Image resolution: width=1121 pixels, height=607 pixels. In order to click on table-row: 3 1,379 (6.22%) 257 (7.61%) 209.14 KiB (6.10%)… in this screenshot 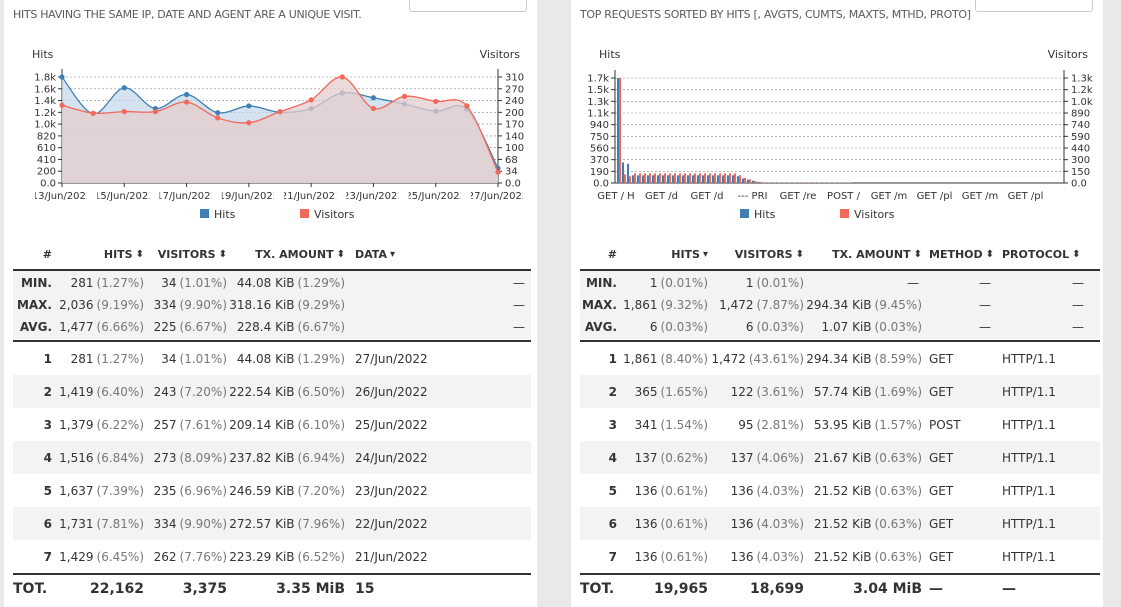, I will do `click(272, 424)`.